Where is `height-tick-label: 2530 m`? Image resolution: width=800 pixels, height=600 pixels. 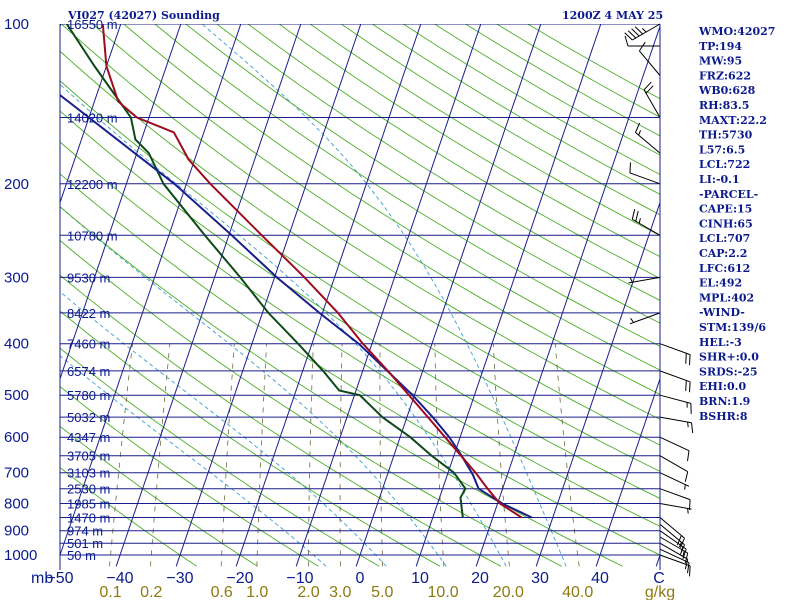
height-tick-label: 2530 m is located at coordinates (88, 489).